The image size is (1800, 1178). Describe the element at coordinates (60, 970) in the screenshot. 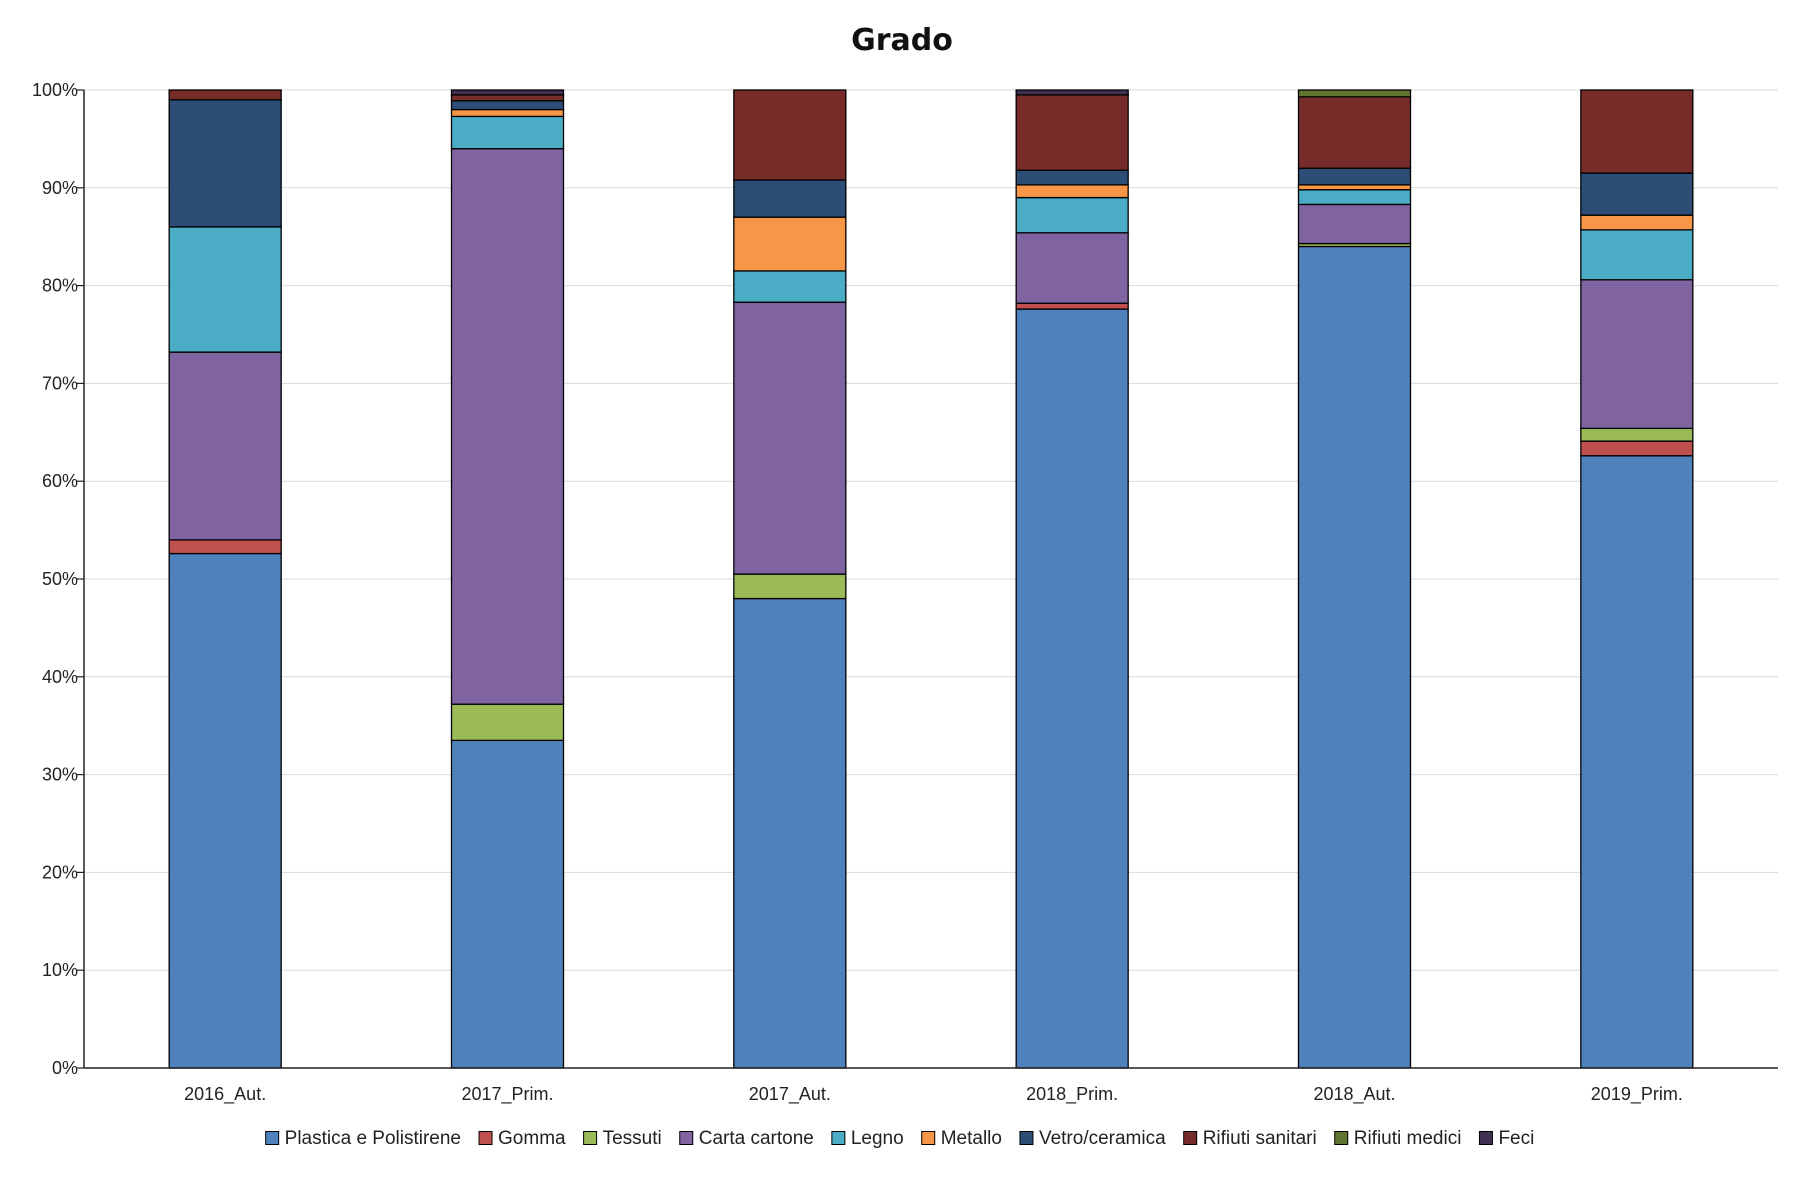

I see `y-tick-label: 10%` at that location.